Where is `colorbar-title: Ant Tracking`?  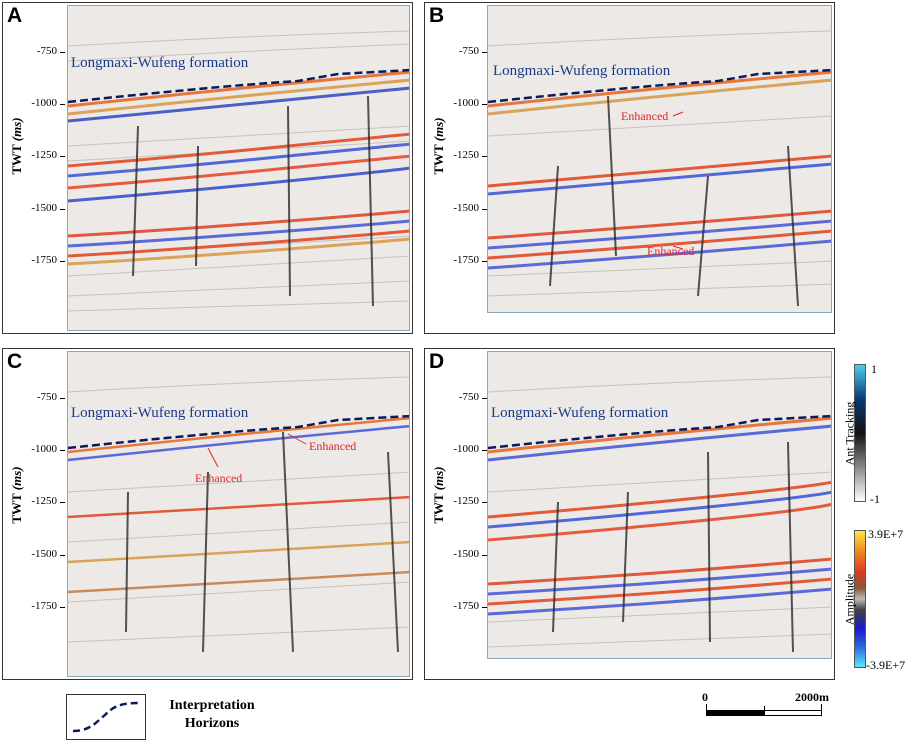
colorbar-title: Ant Tracking is located at coordinates (849, 433).